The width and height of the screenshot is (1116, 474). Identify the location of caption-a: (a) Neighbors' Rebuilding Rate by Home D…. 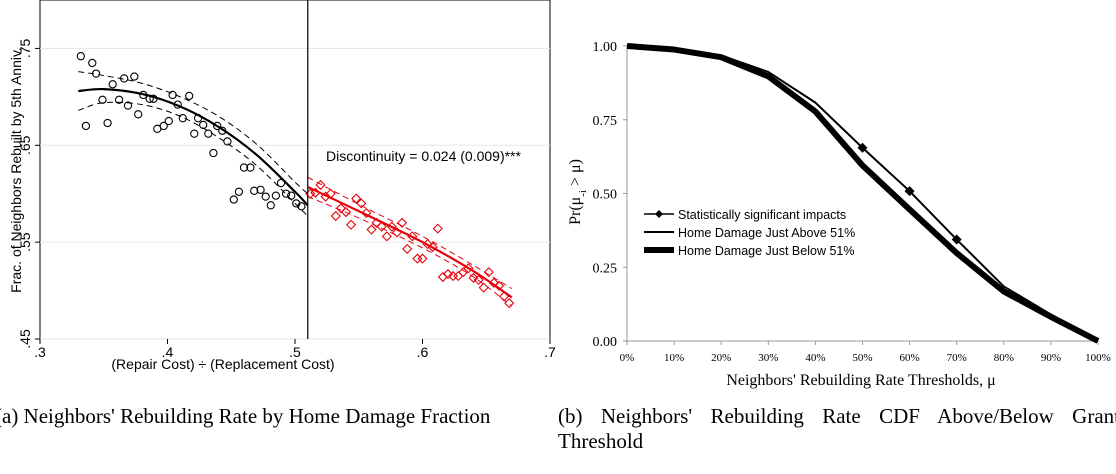
(245, 416).